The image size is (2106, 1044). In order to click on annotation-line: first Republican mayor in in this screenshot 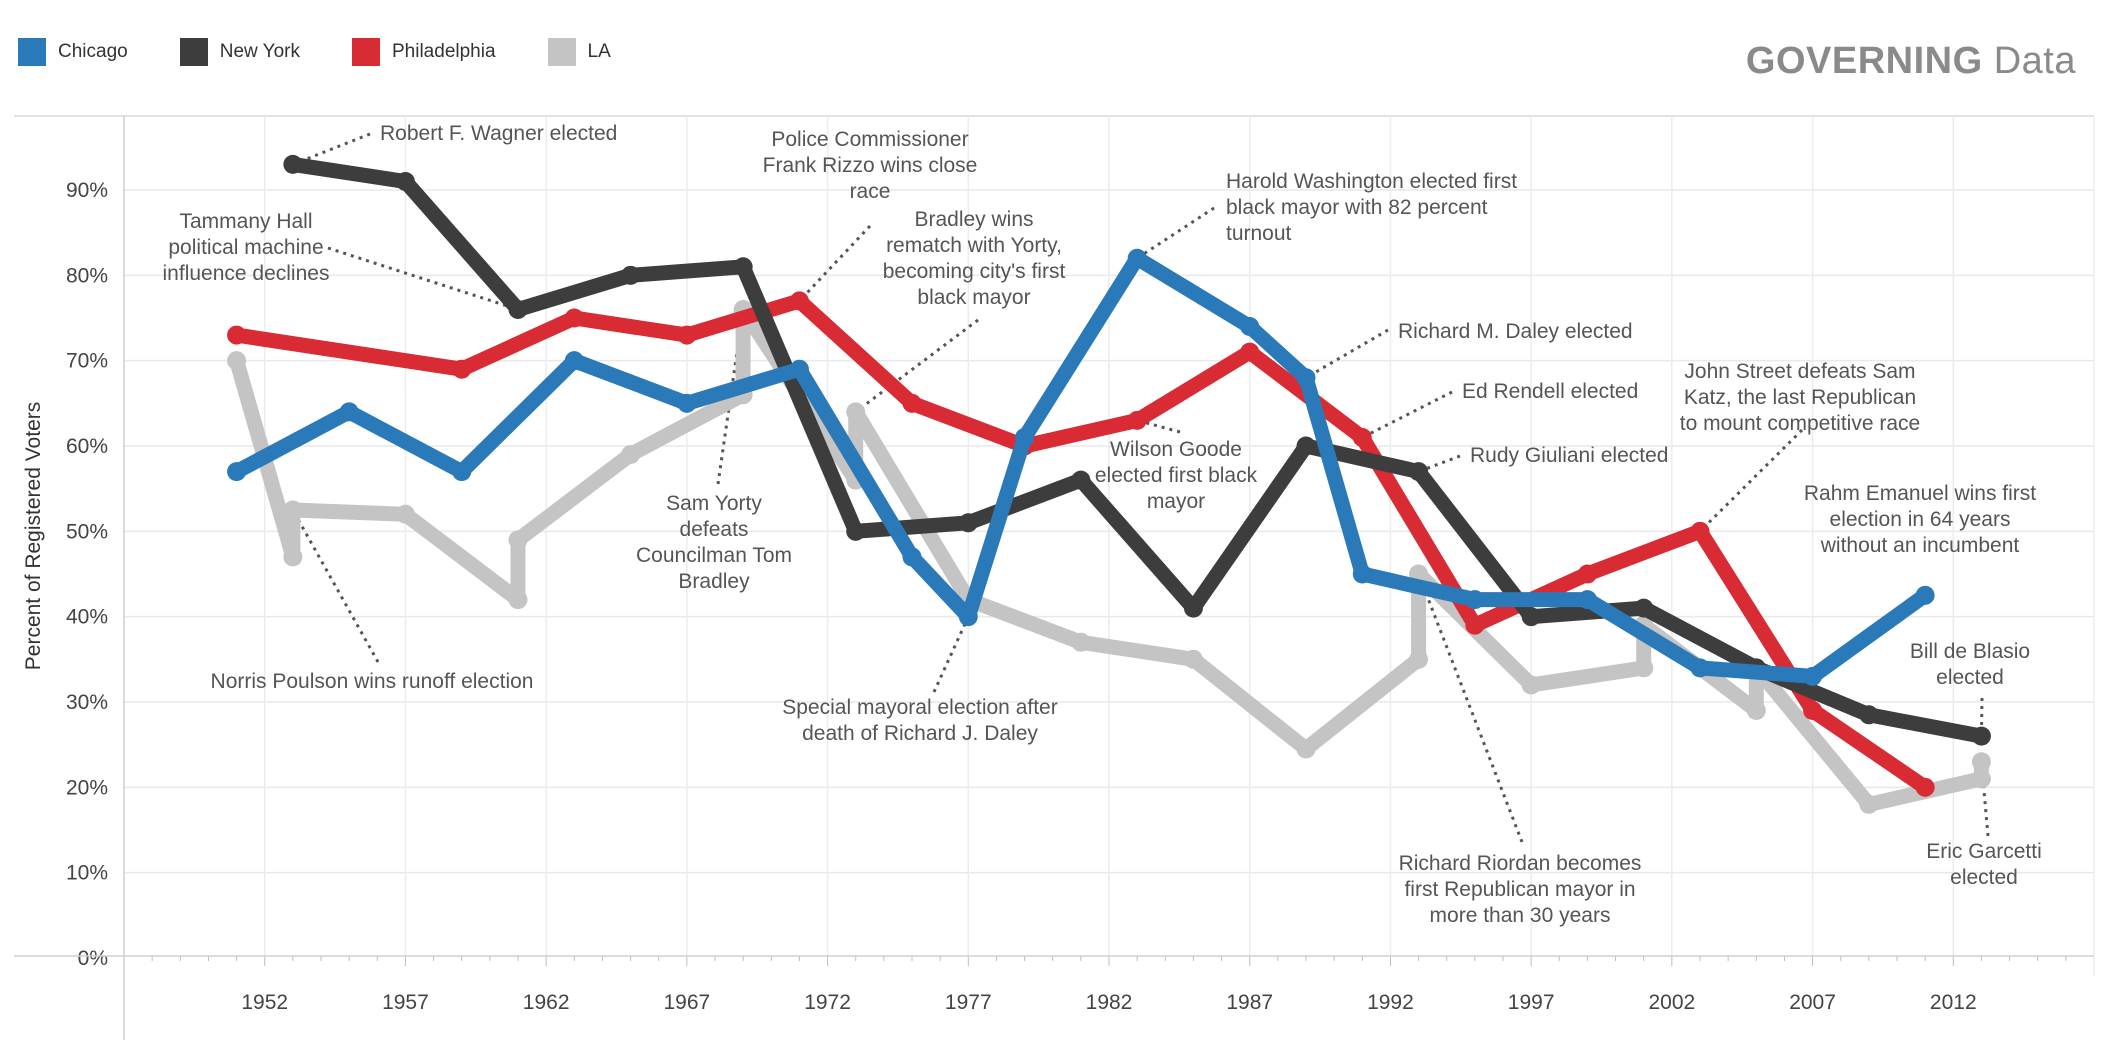, I will do `click(1519, 889)`.